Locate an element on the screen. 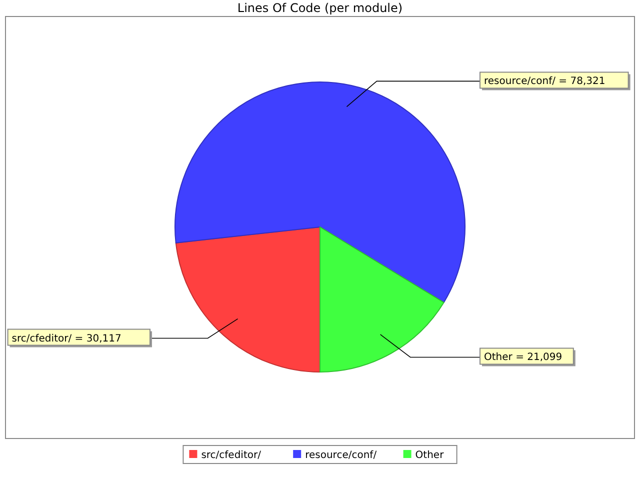 This screenshot has width=640, height=480. data-label: = 30,117 is located at coordinates (98, 338).